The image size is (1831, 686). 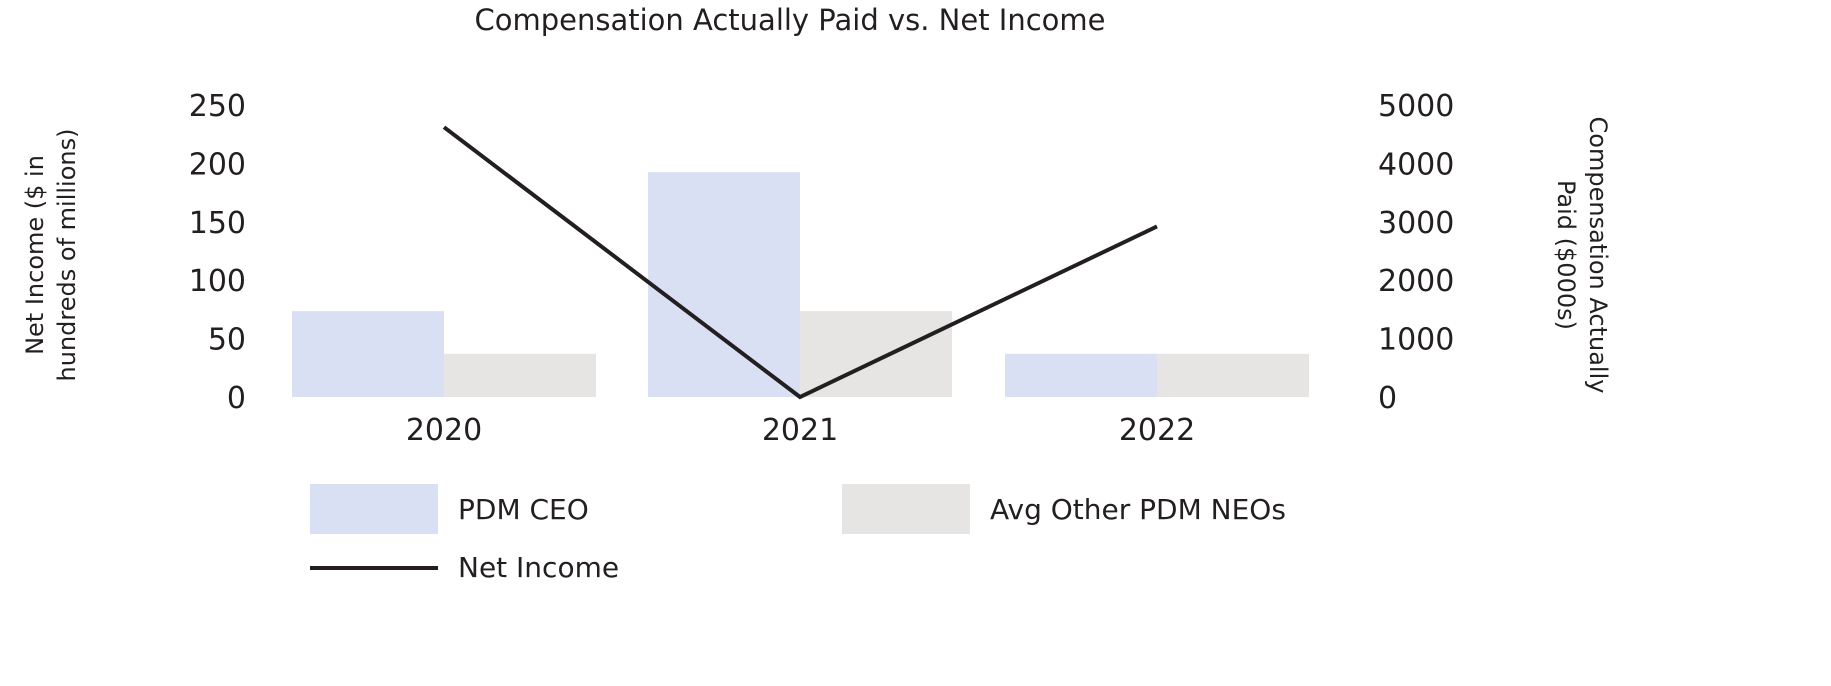 What do you see at coordinates (217, 164) in the screenshot?
I see `y-left-tick-label: 200` at bounding box center [217, 164].